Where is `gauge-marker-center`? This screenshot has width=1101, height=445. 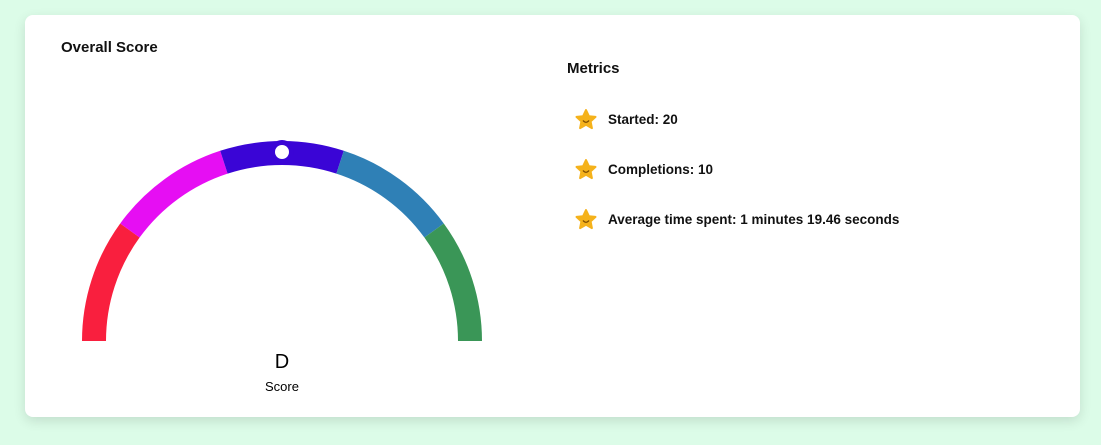
gauge-marker-center is located at coordinates (282, 152).